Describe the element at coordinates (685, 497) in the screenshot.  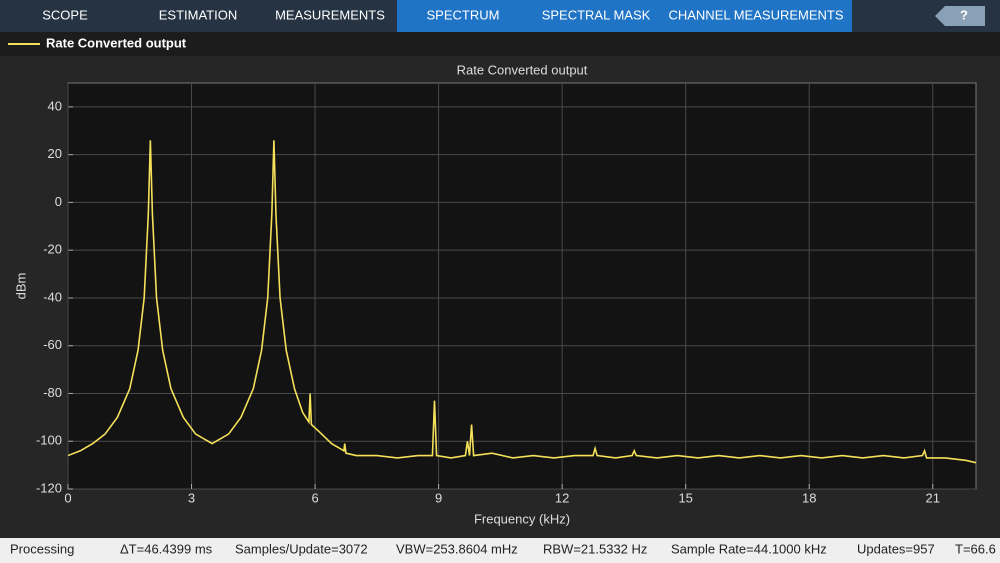
I see `x-tick-label: 15` at that location.